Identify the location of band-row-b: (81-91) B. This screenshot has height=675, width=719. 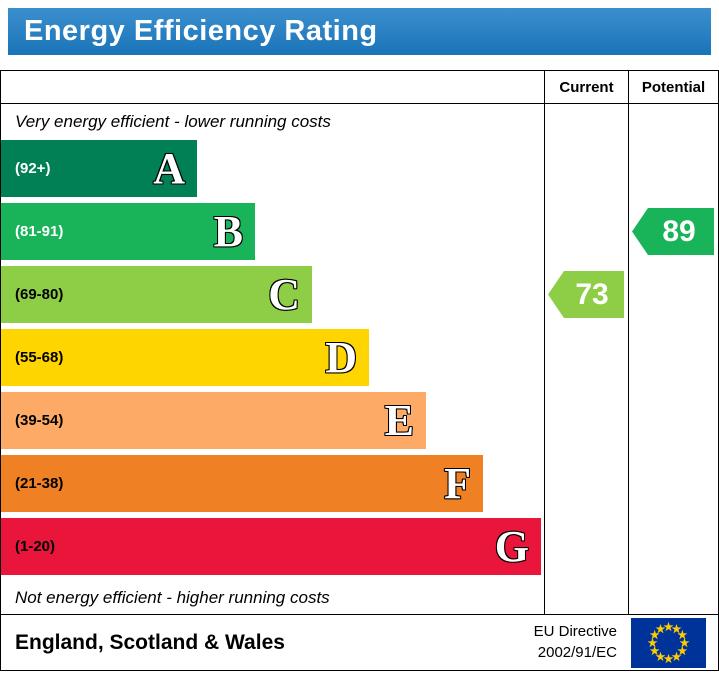
(272, 234).